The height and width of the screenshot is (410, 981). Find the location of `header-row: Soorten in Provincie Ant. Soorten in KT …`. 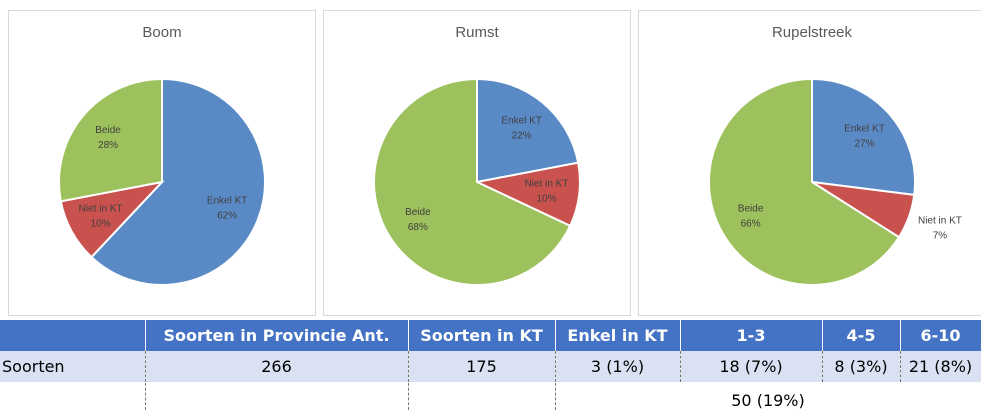

header-row: Soorten in Provincie Ant. Soorten in KT … is located at coordinates (490, 335).